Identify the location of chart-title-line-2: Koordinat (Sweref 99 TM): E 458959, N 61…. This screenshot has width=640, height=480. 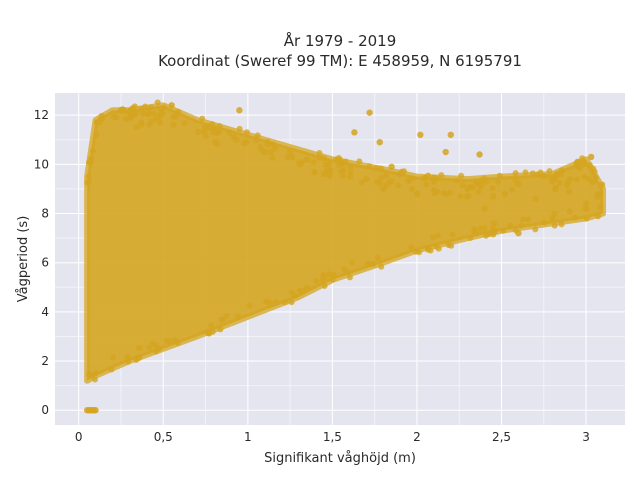
(340, 61).